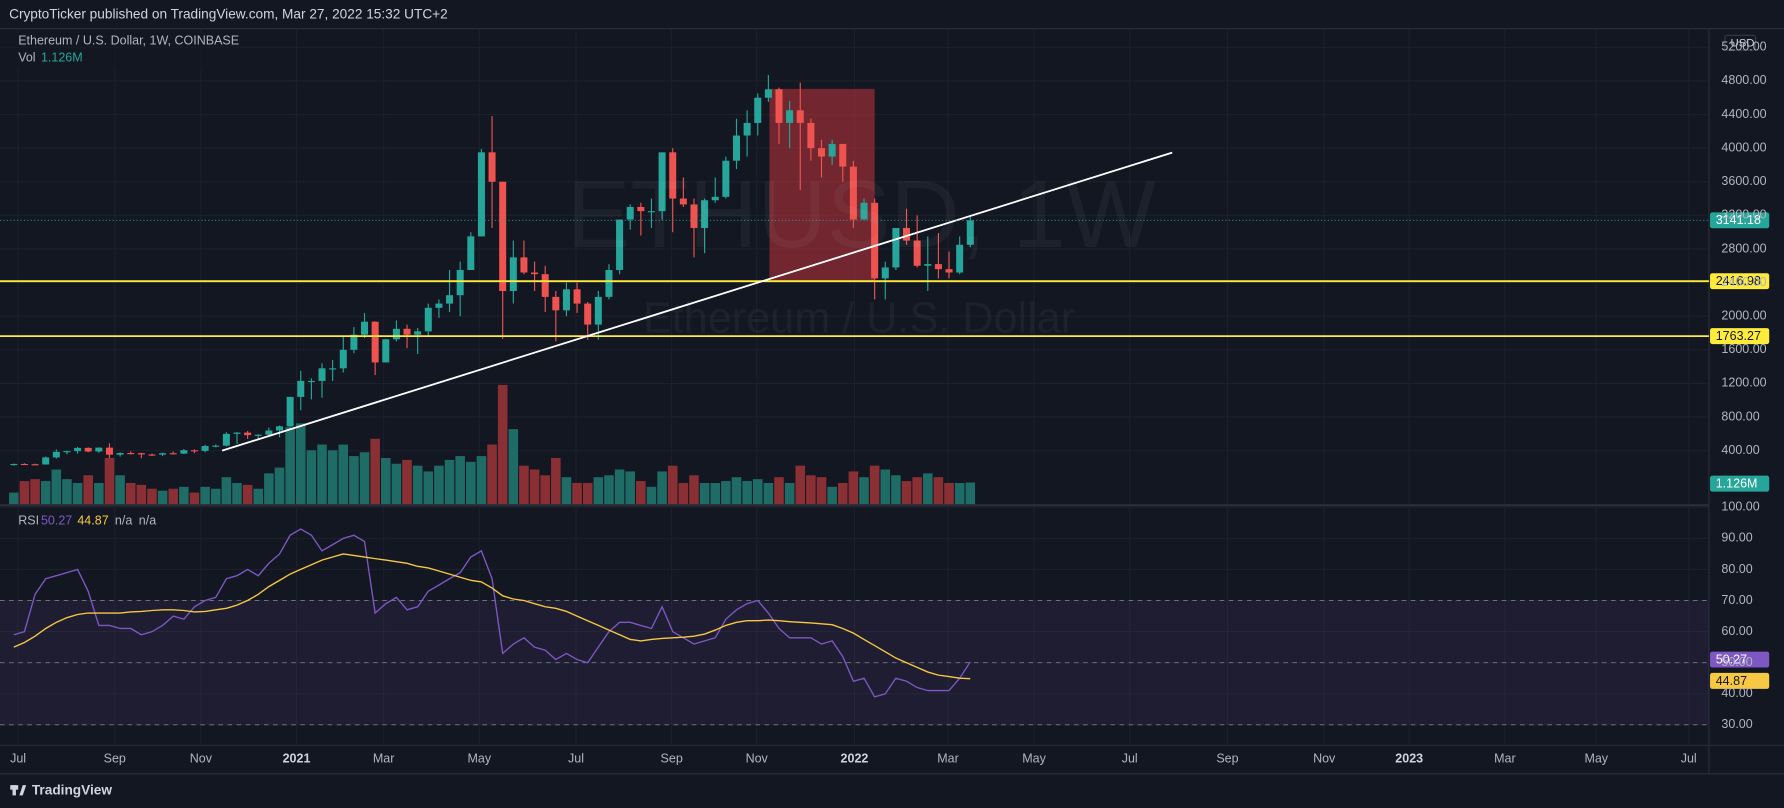 The width and height of the screenshot is (1784, 808). I want to click on level-badge: 1763.27, so click(1738, 336).